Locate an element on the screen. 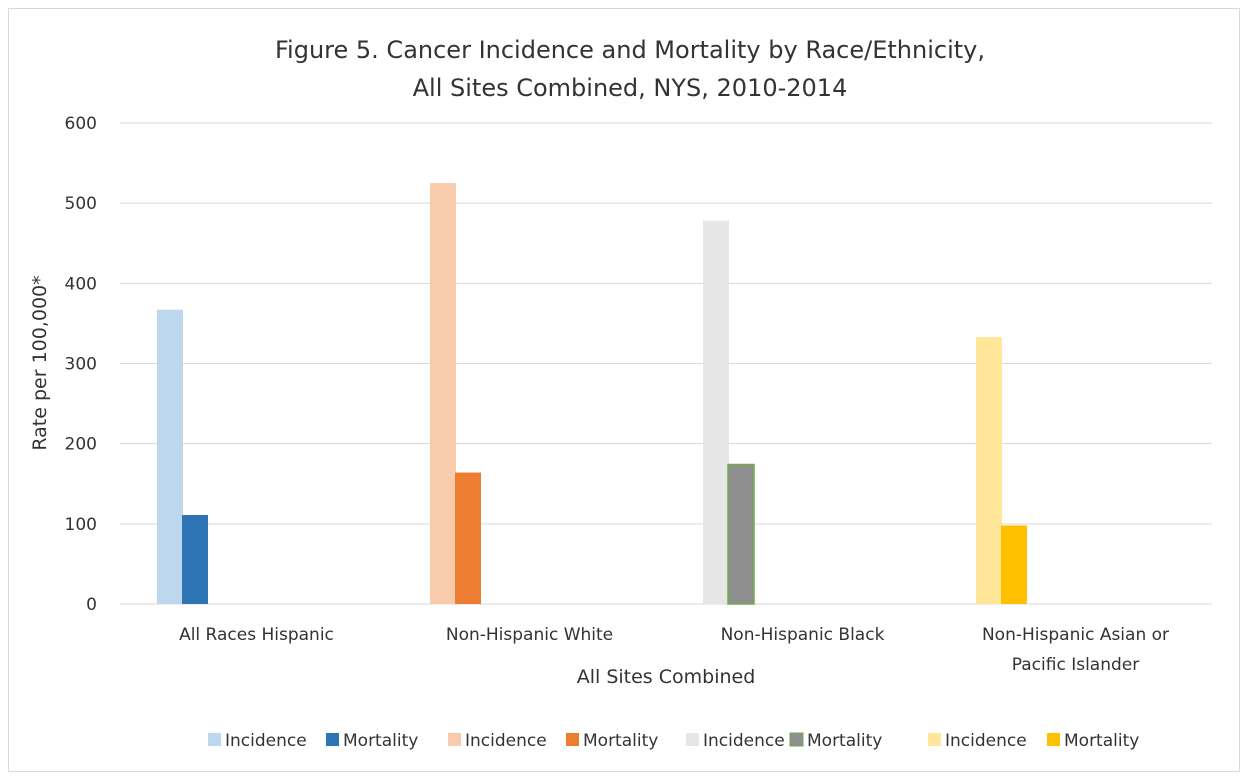  y-tick-label: 600 is located at coordinates (81, 124).